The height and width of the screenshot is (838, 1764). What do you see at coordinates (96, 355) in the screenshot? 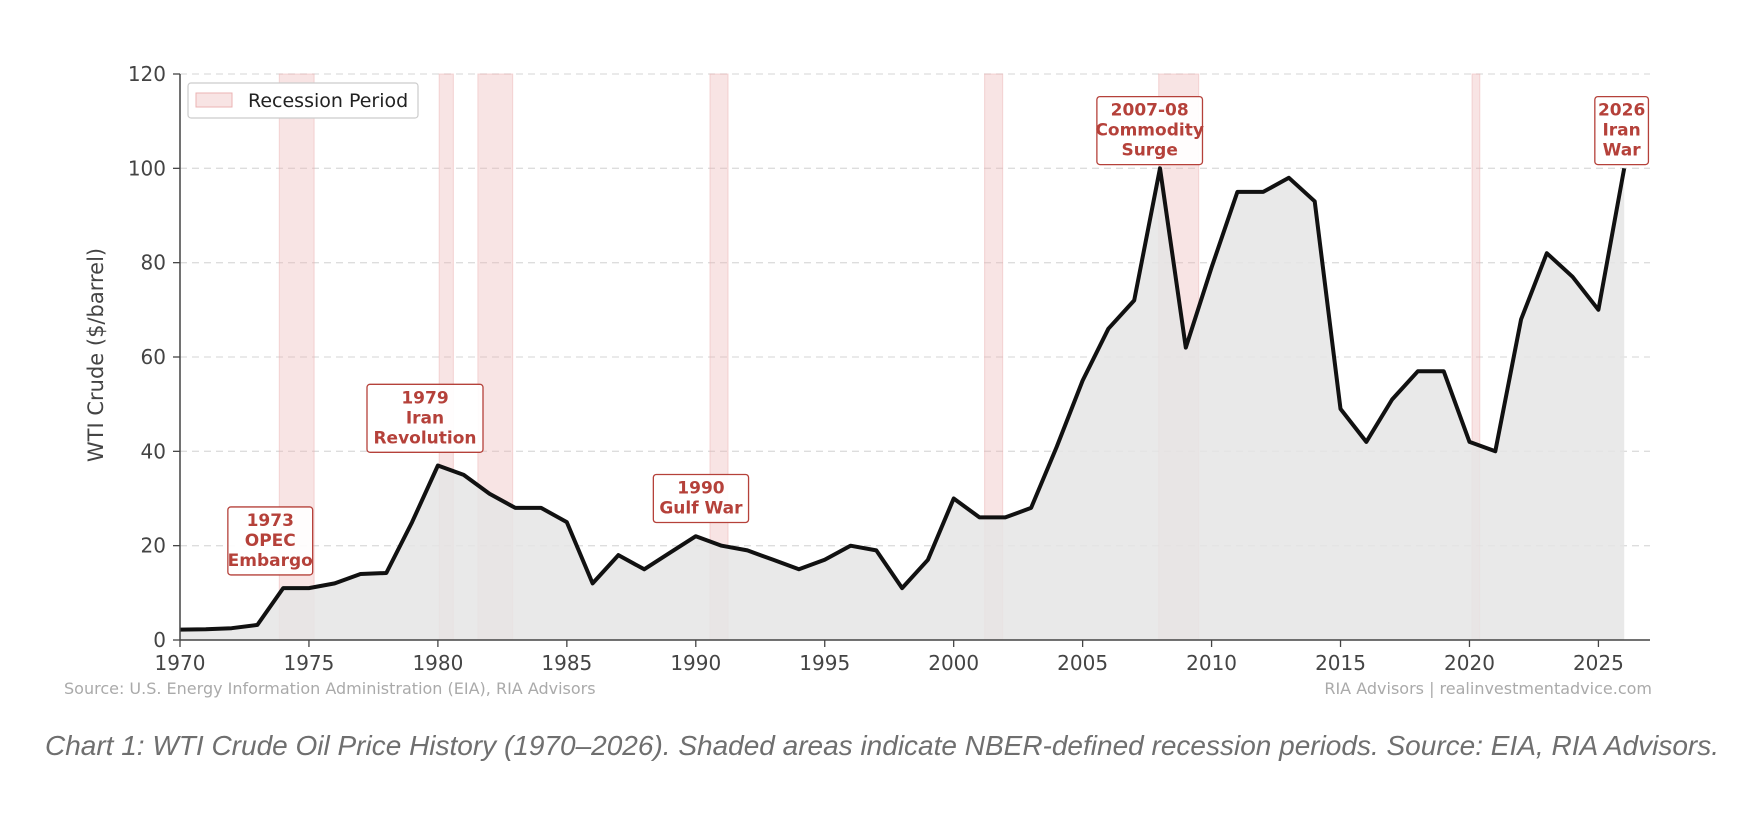
I see `y-axis-label: WTI Crude ($/barrel)` at bounding box center [96, 355].